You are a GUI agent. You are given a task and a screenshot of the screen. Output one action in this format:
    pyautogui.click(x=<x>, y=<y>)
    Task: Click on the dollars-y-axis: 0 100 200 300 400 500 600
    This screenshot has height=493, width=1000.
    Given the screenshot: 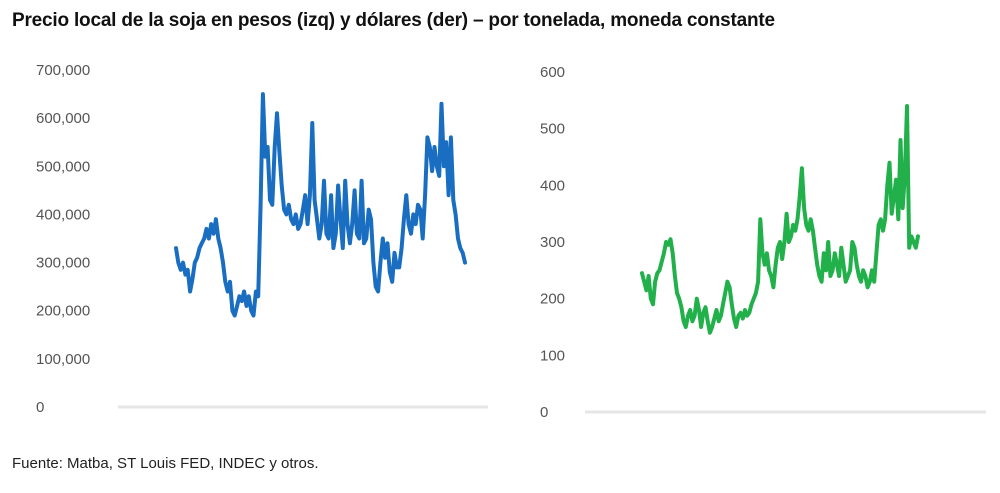 What is the action you would take?
    pyautogui.click(x=552, y=242)
    